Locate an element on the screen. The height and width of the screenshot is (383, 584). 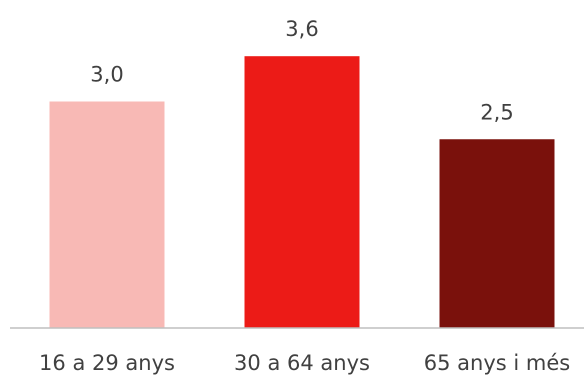
x-tick-label-1: 16 a 29 anys is located at coordinates (107, 363).